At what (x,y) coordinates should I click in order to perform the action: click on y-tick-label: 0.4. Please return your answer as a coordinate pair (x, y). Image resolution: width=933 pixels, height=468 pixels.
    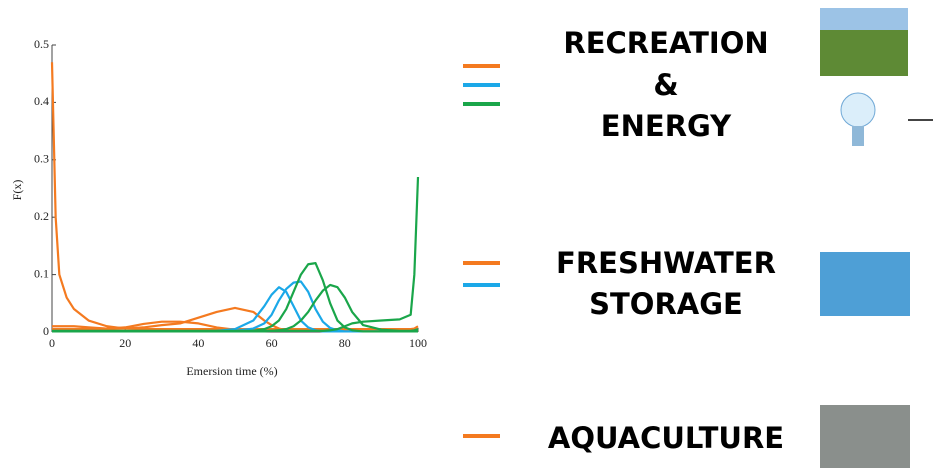
    Looking at the image, I should click on (41, 101).